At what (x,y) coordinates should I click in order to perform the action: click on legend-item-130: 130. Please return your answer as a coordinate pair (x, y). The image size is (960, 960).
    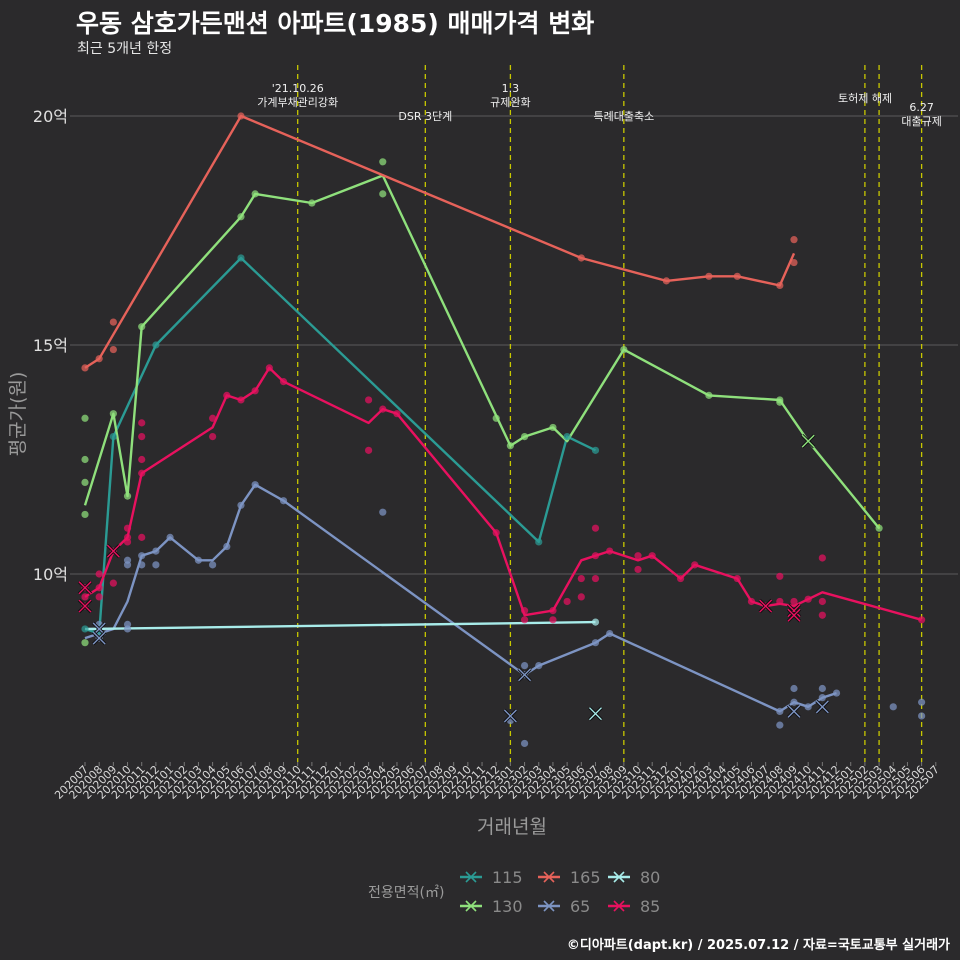
    Looking at the image, I should click on (491, 906).